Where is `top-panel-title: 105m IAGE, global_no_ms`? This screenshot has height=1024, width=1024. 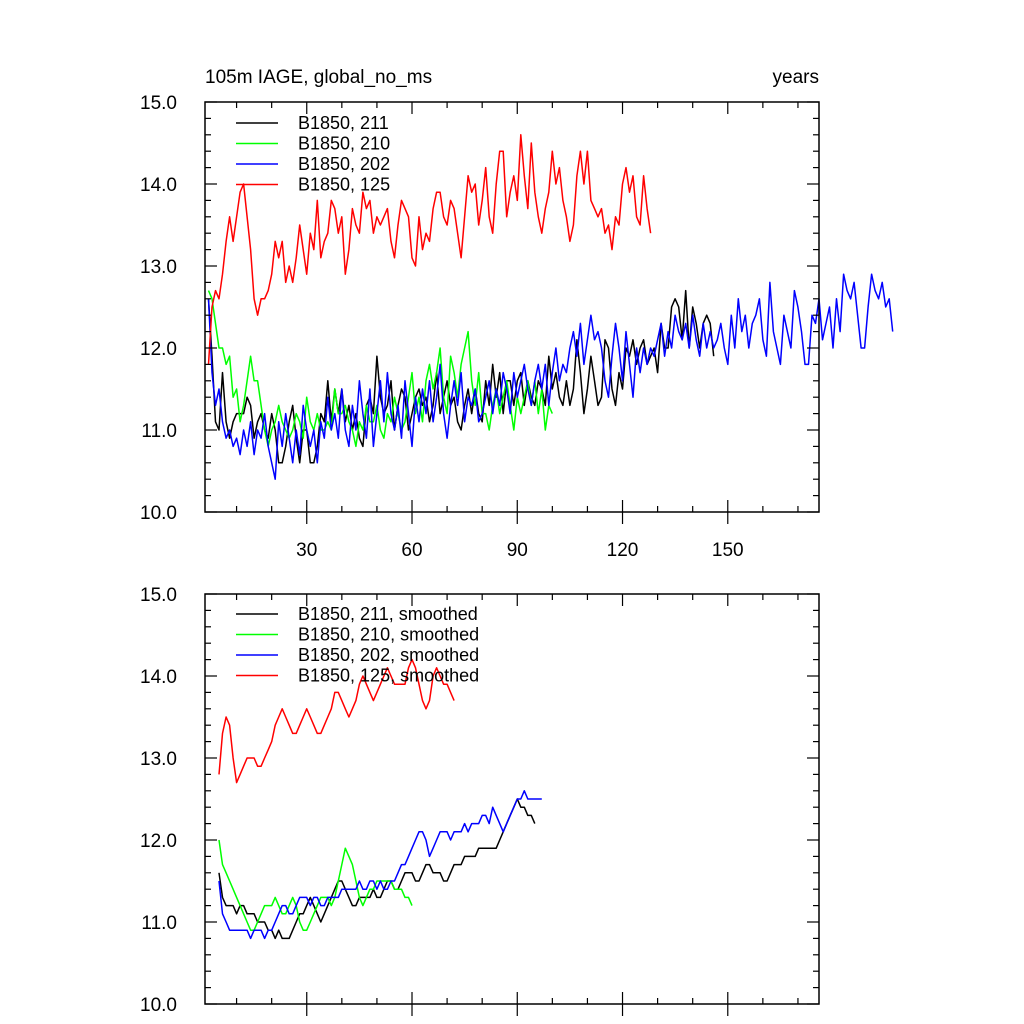 top-panel-title: 105m IAGE, global_no_ms is located at coordinates (318, 77).